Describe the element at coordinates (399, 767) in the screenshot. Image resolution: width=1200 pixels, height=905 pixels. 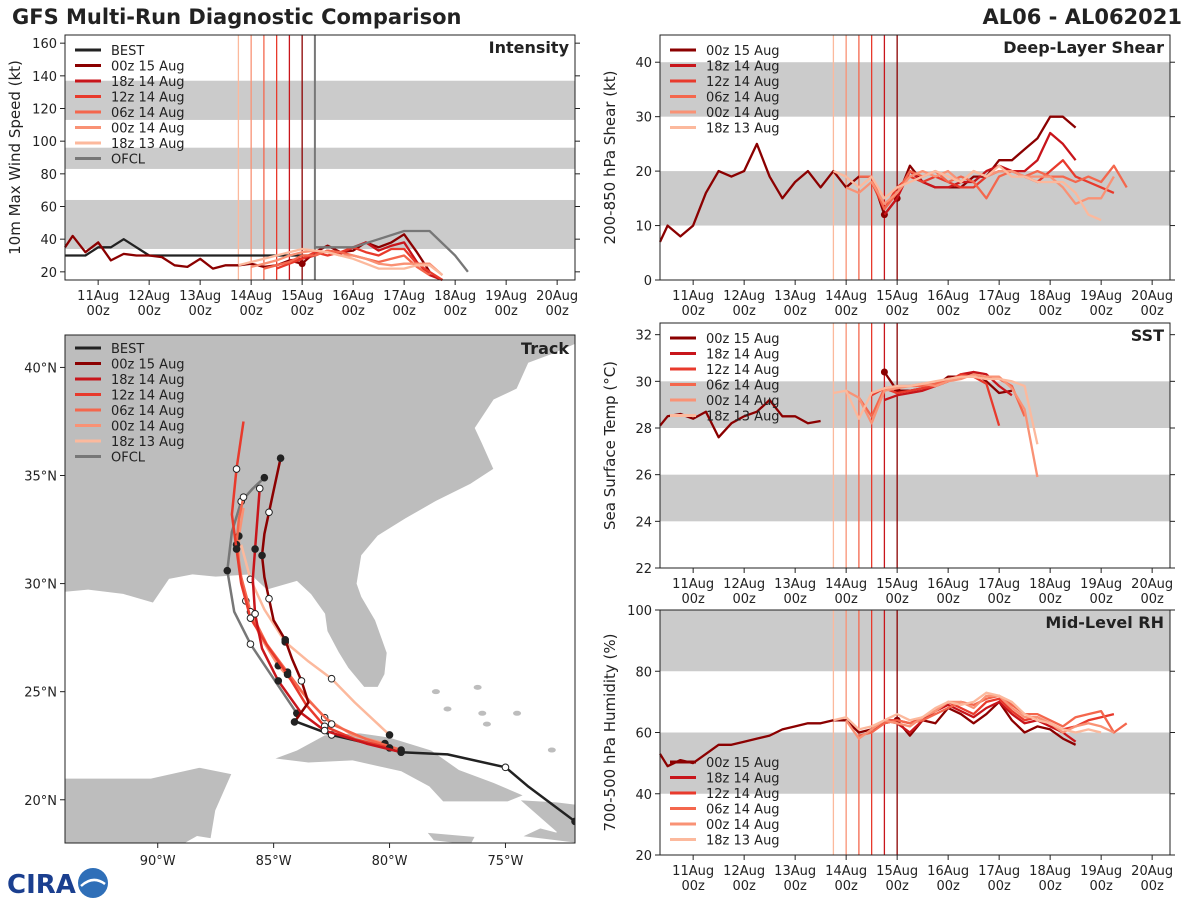
I see `land-cuba` at that location.